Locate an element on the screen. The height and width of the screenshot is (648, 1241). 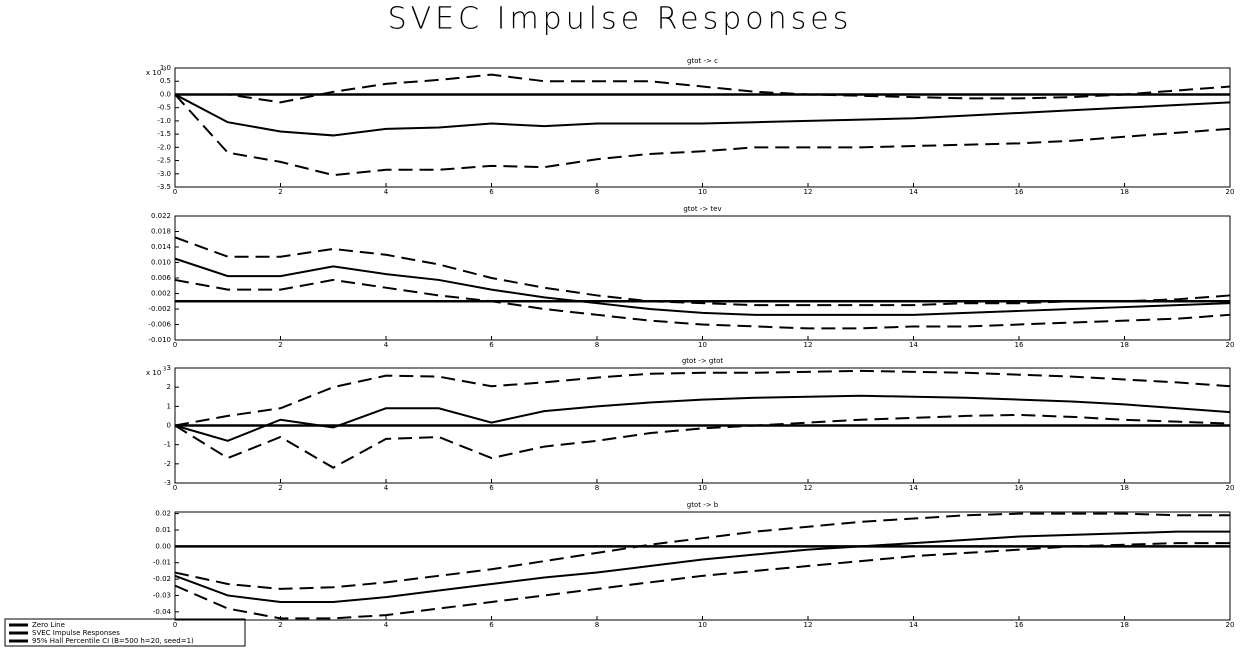
plot-frame is located at coordinates (702, 566).